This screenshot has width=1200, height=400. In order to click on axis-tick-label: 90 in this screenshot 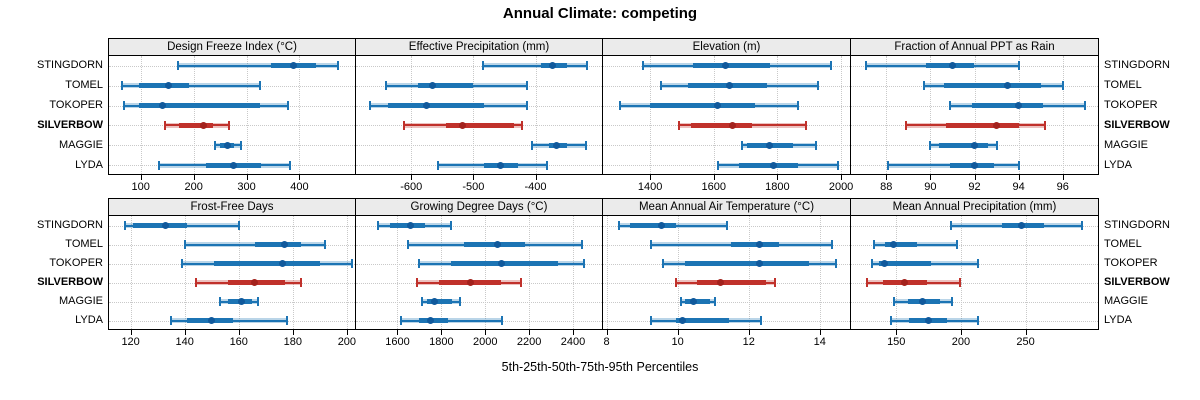, I will do `click(930, 187)`.